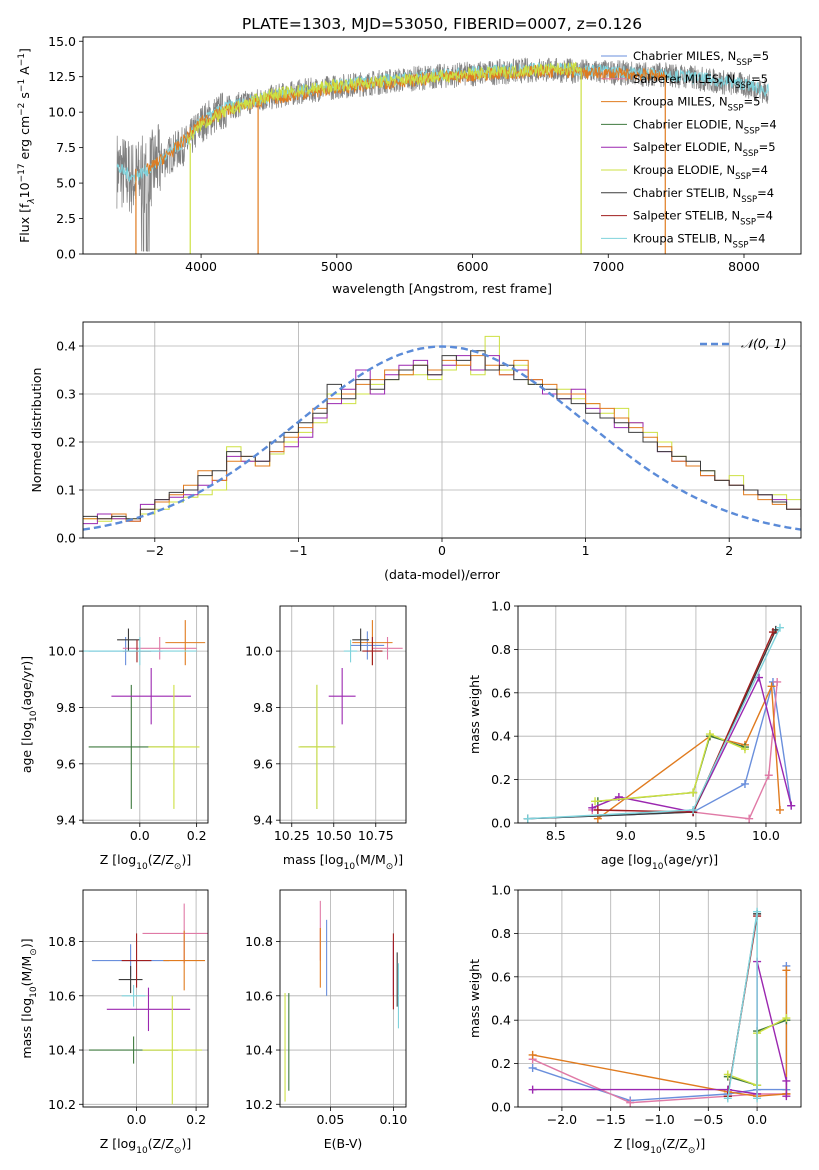  Describe the element at coordinates (703, 195) in the screenshot. I see `legend-entry-label: Chabrier STELIB, NSSP=4` at that location.